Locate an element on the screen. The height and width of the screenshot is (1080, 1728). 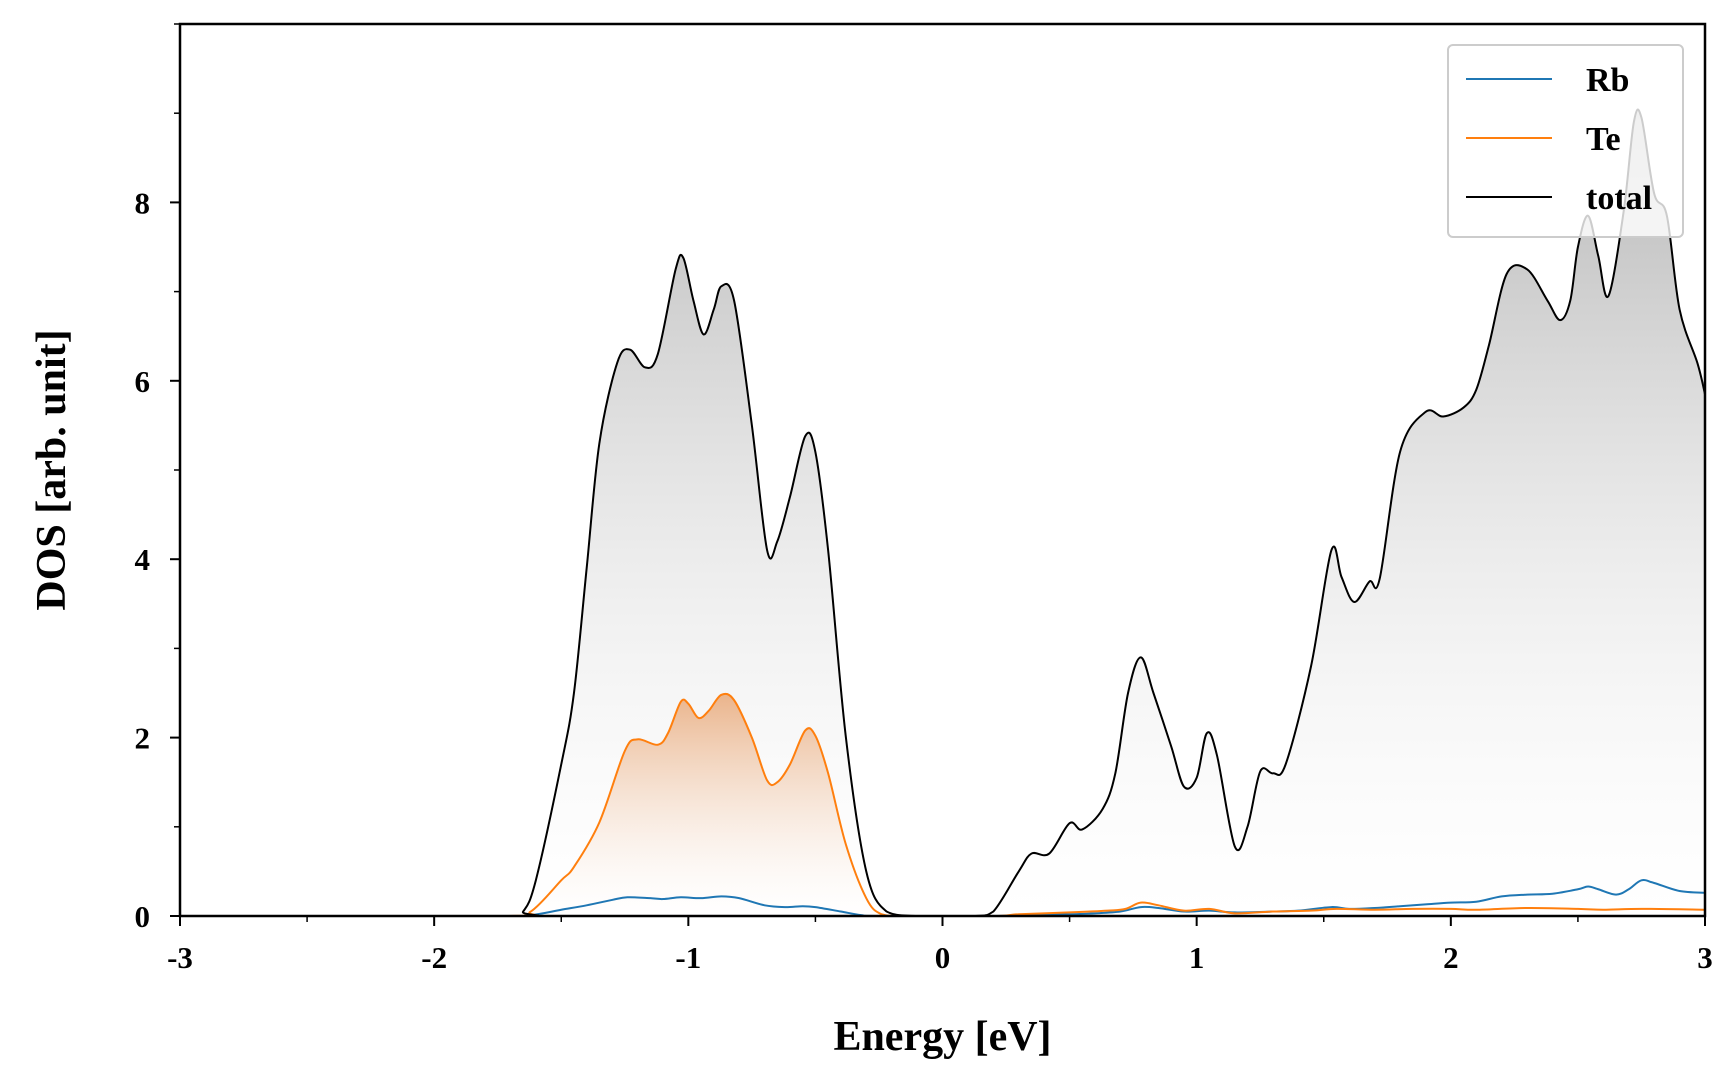
x-axis: -3 -2 -1 0 1 2 3 is located at coordinates (940, 945).